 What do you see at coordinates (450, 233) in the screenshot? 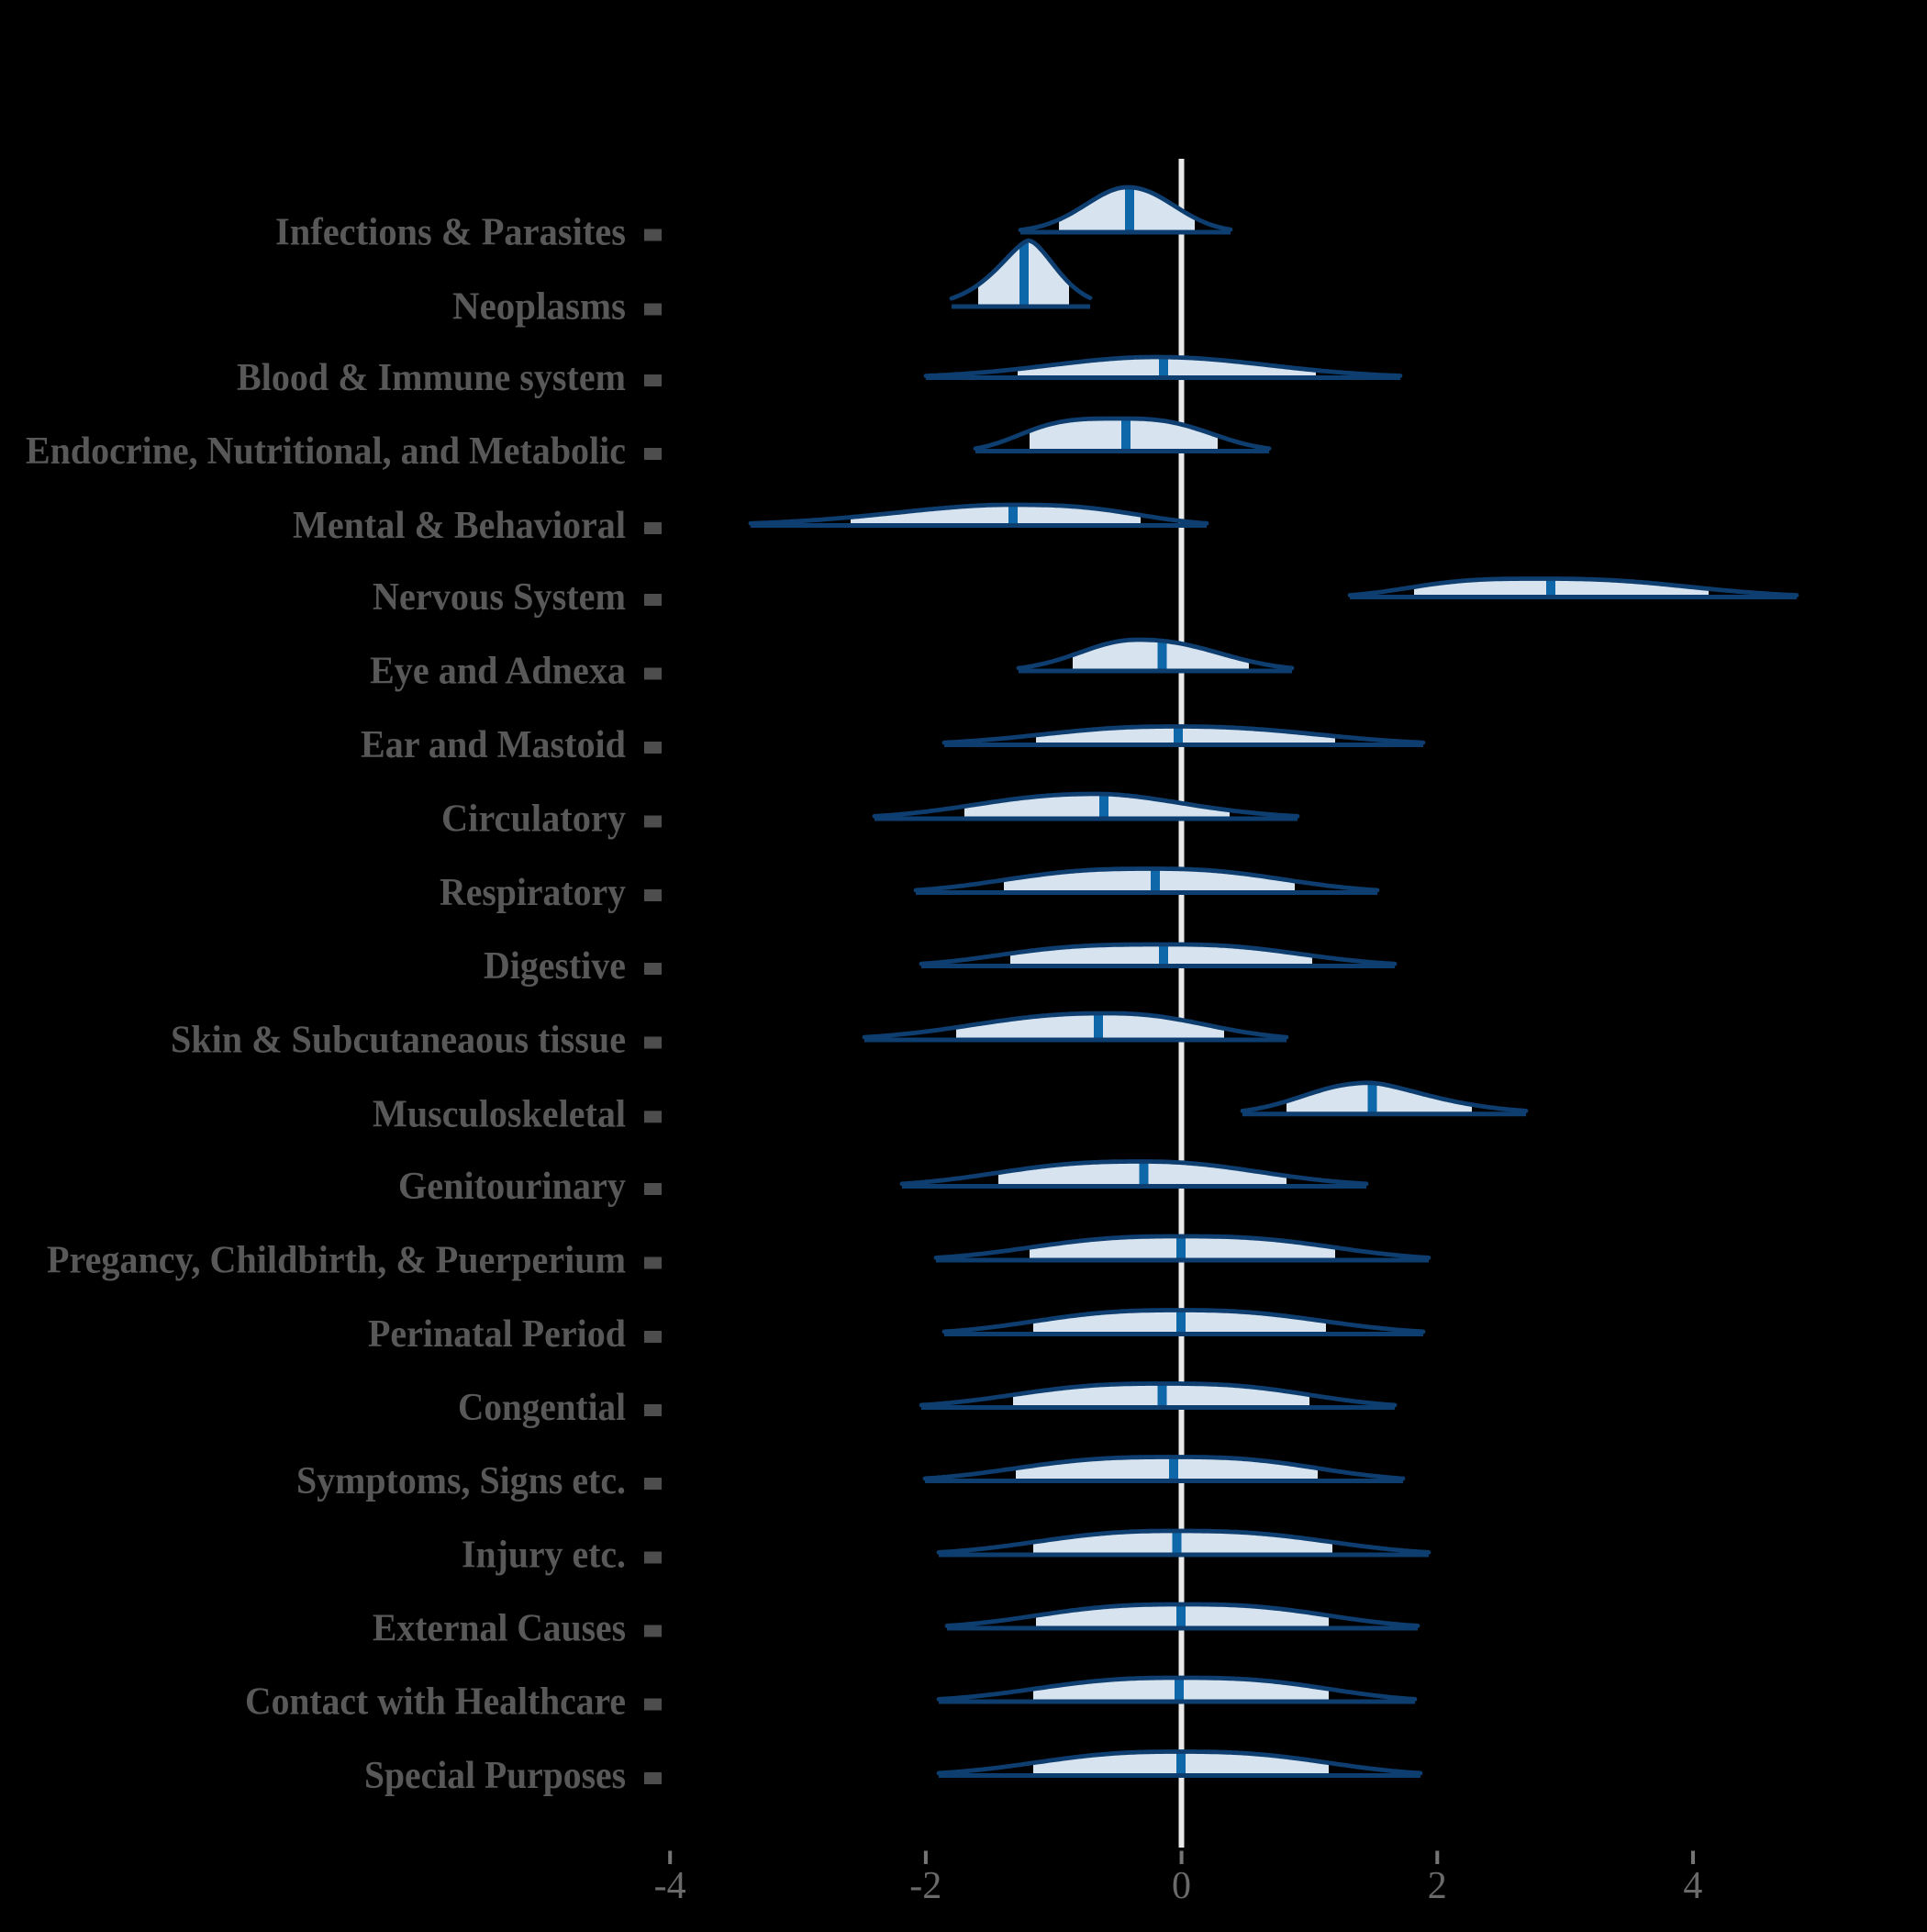
I see `svg-text: Infections & Parasites` at bounding box center [450, 233].